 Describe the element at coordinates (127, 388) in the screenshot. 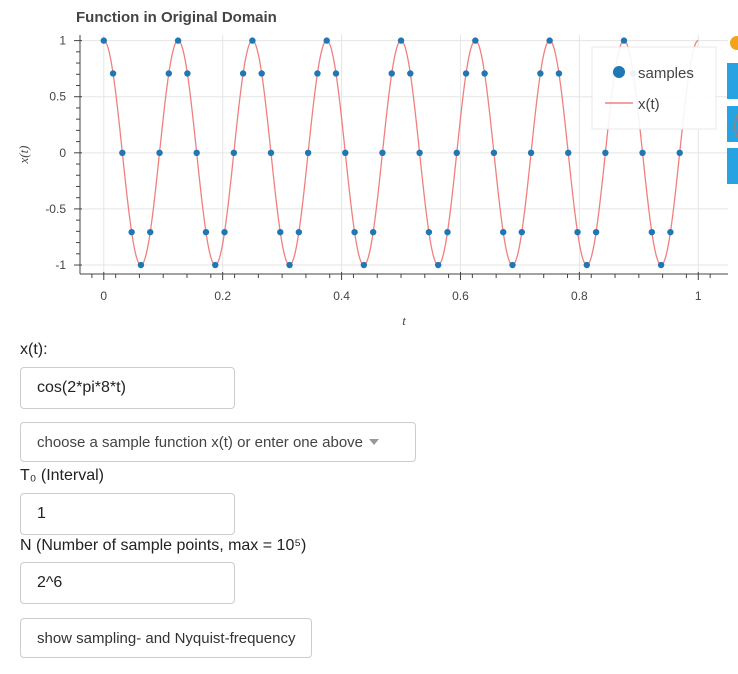

I see `xt-input` at that location.